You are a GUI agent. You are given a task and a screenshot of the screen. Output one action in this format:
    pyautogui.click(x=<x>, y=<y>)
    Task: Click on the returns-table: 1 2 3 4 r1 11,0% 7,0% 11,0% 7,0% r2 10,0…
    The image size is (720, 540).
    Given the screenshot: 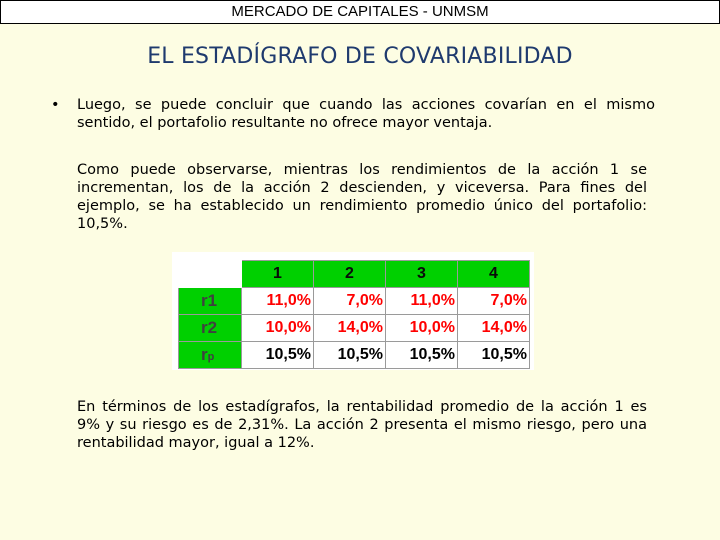 What is the action you would take?
    pyautogui.click(x=354, y=314)
    